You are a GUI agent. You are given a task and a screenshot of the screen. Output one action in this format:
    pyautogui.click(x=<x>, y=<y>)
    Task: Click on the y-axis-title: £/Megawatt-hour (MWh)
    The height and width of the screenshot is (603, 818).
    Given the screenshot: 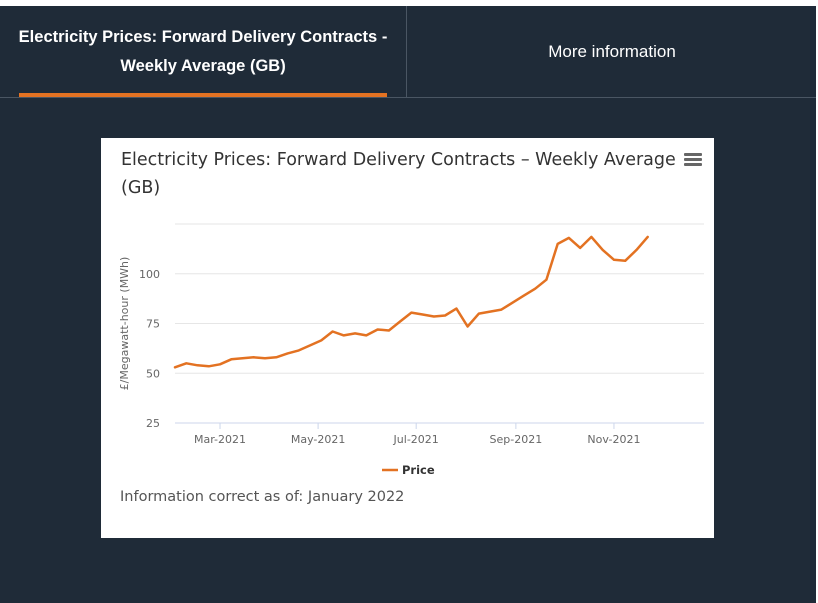 What is the action you would take?
    pyautogui.click(x=124, y=324)
    